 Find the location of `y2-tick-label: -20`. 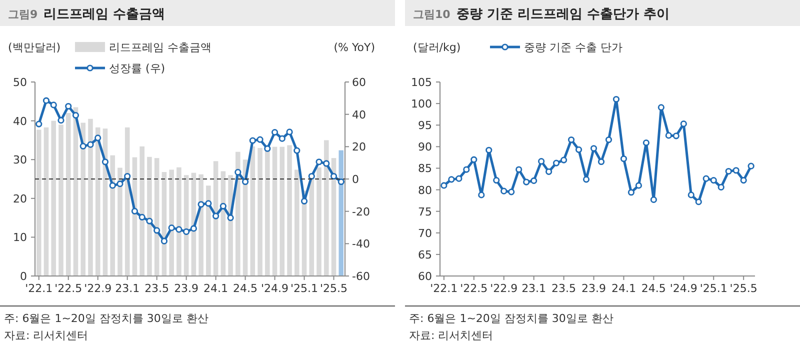

y2-tick-label: -20 is located at coordinates (361, 211).